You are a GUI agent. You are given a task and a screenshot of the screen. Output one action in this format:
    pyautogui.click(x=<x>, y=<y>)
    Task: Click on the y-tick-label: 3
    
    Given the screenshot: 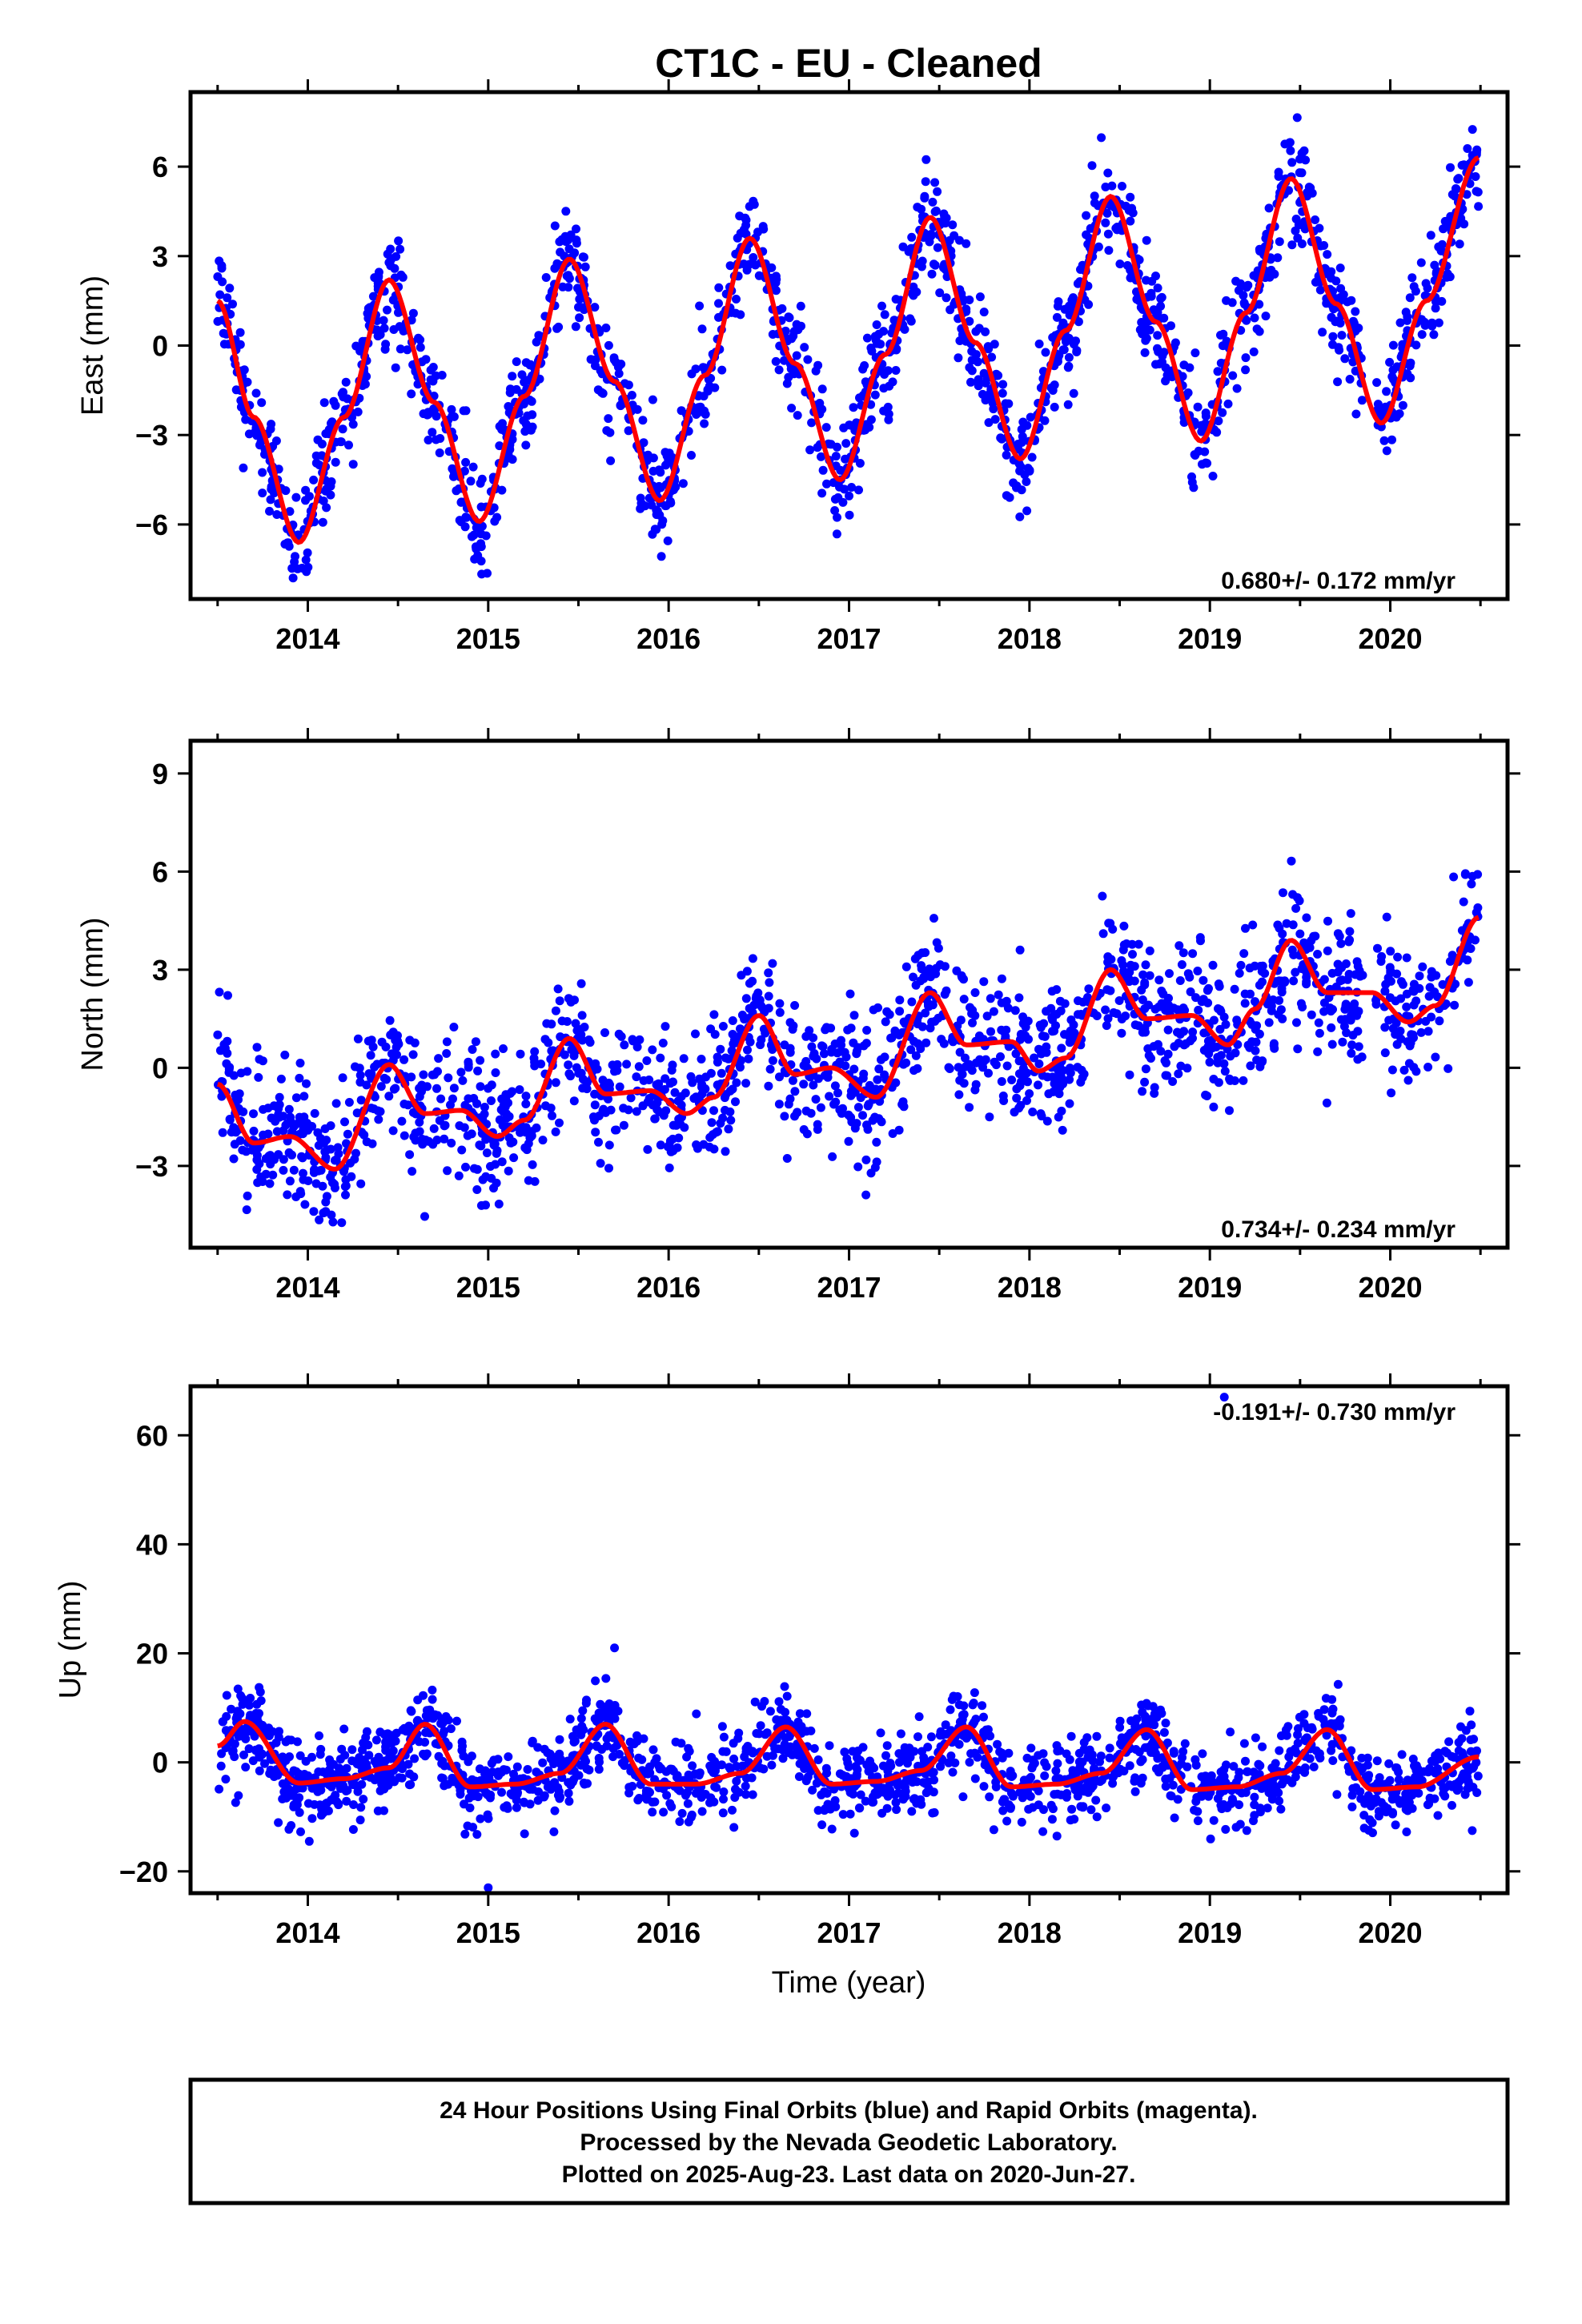 What is the action you would take?
    pyautogui.click(x=160, y=971)
    